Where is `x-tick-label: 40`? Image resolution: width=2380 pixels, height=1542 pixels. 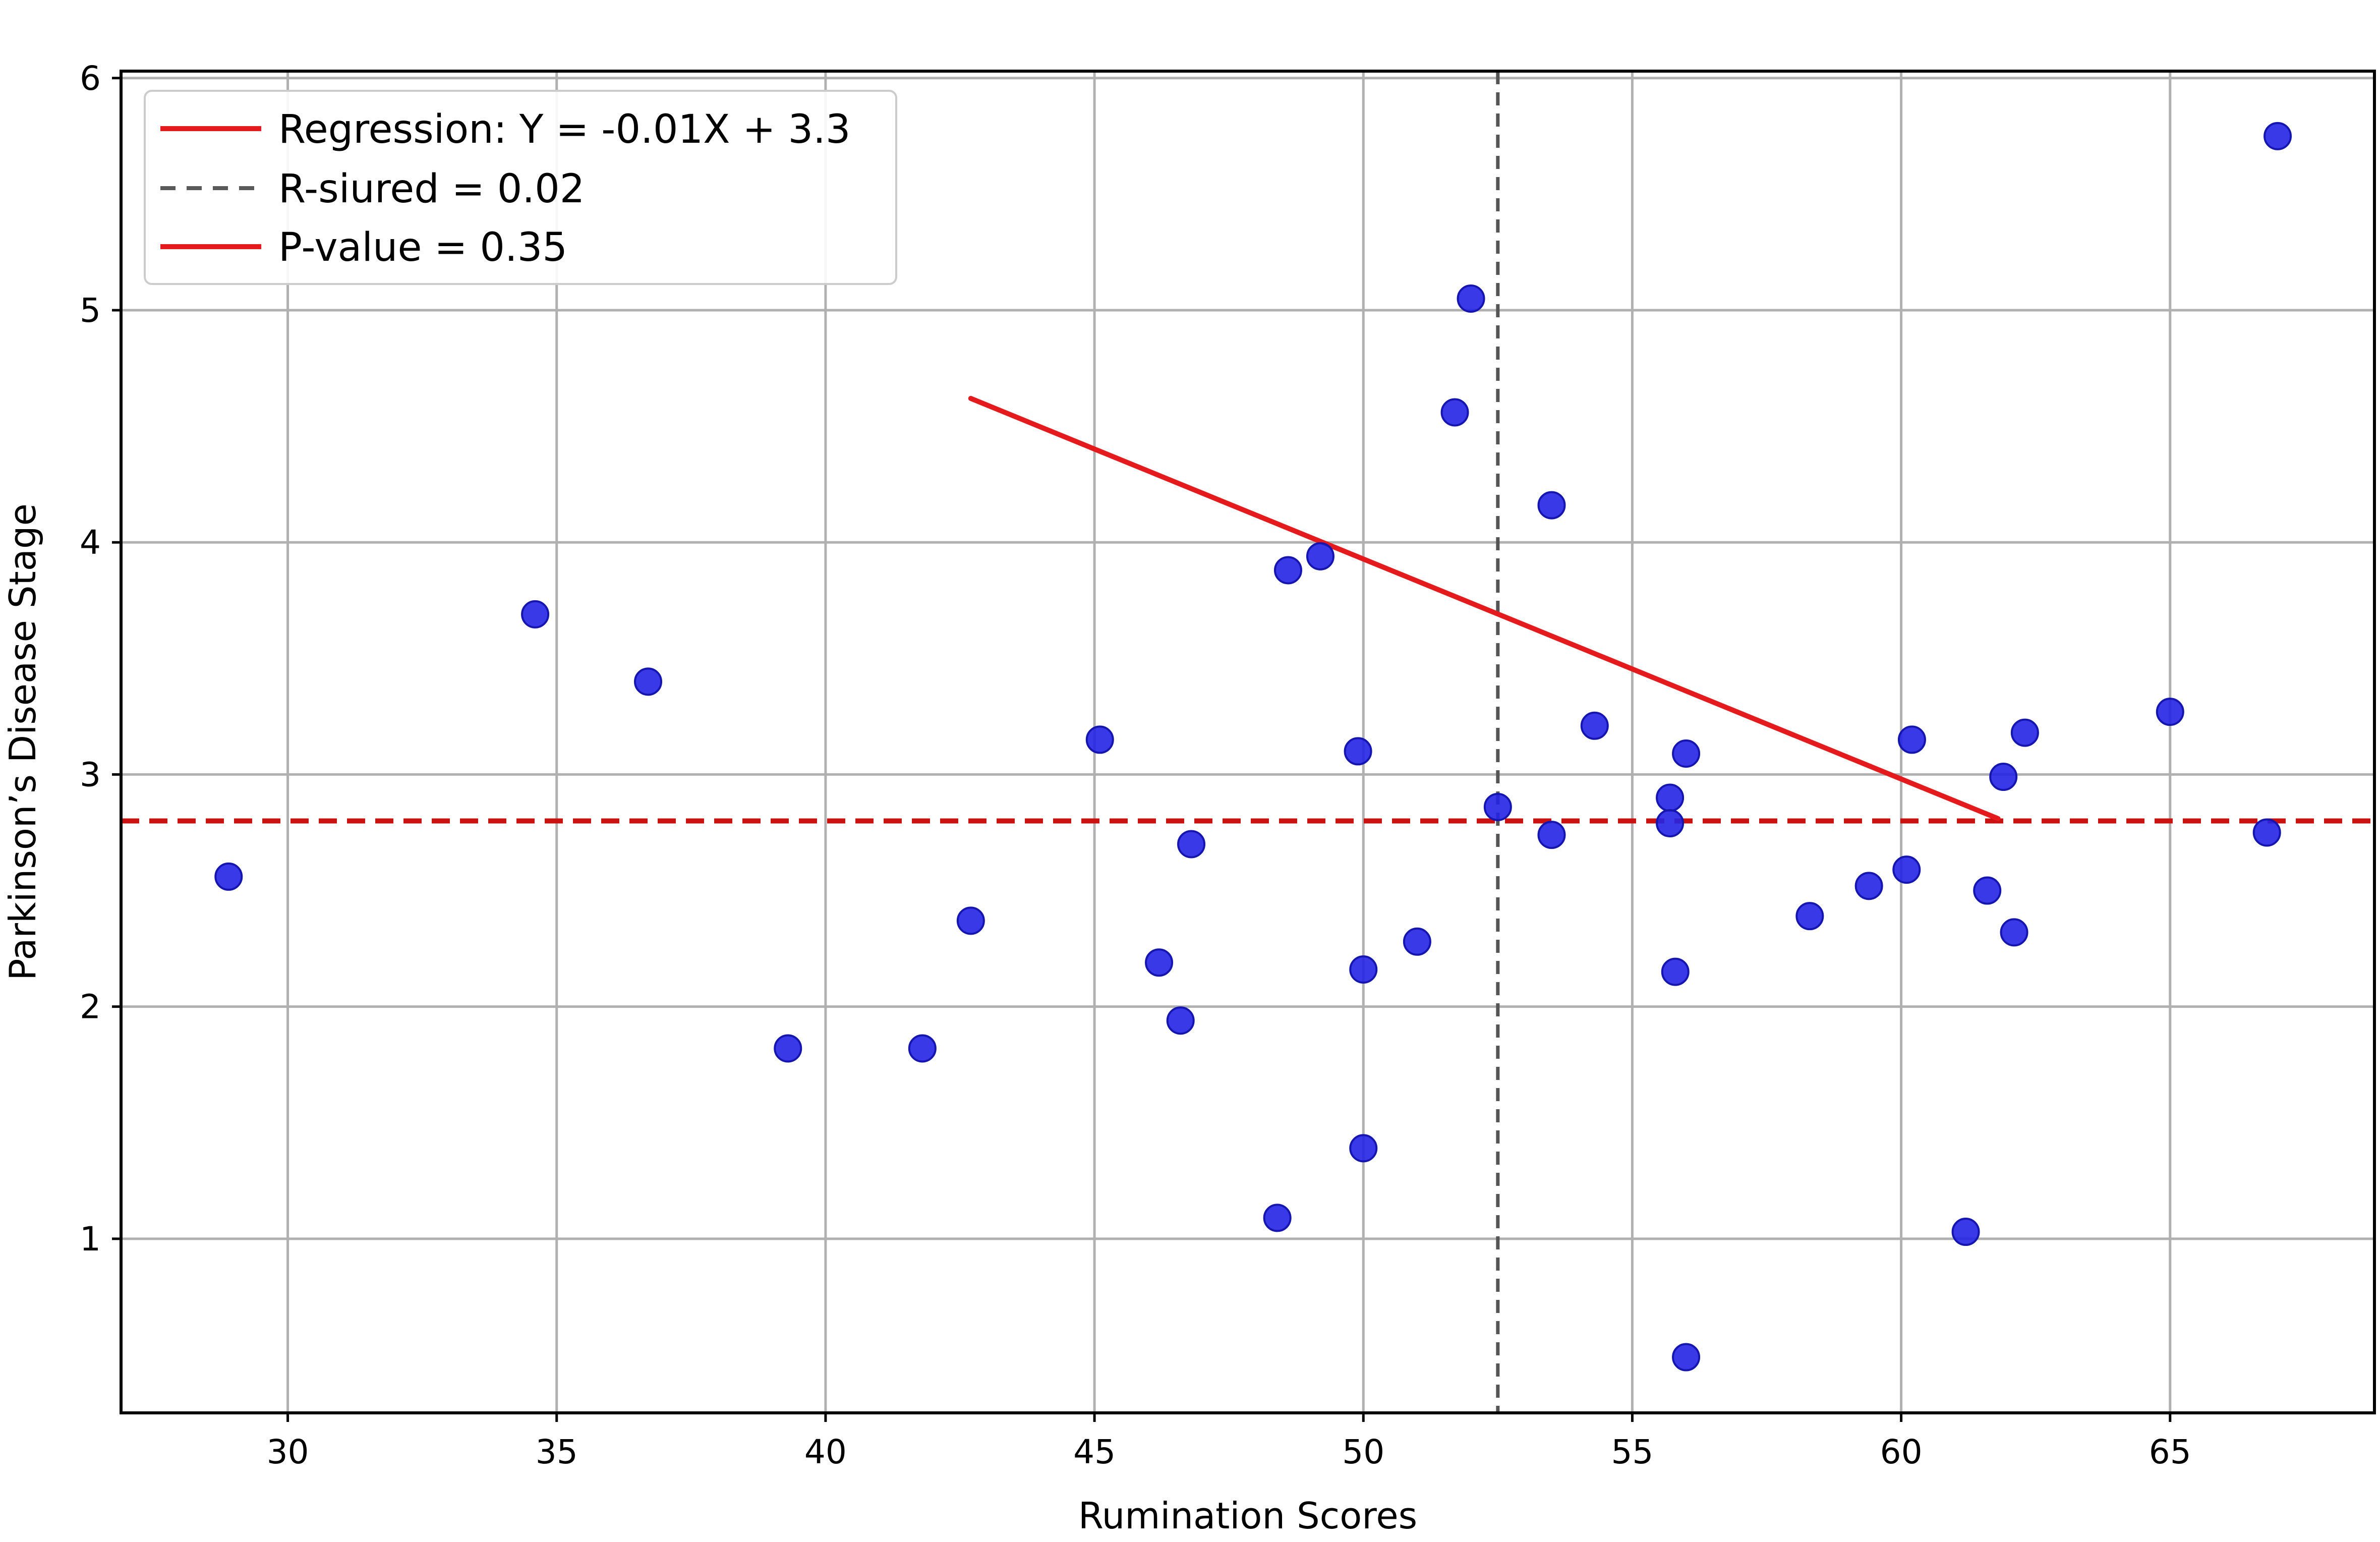
x-tick-label: 40 is located at coordinates (826, 1452).